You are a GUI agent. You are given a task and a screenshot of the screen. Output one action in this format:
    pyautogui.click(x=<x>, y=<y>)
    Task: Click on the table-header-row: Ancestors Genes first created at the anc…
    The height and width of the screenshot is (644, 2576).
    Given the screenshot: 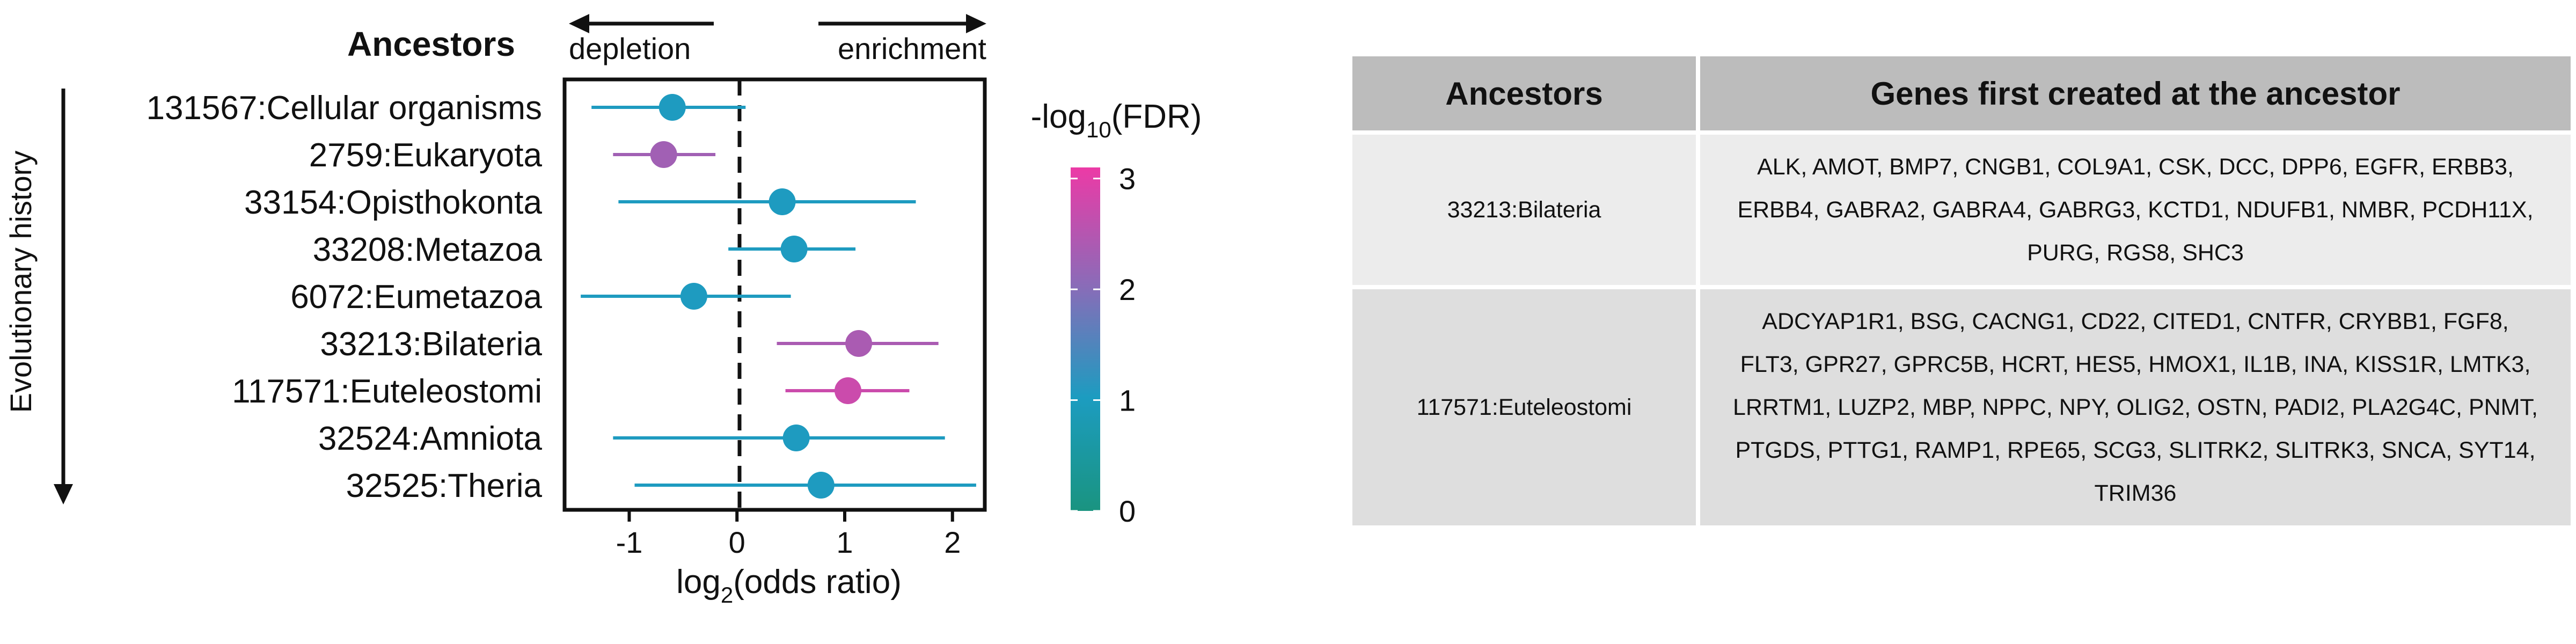 What is the action you would take?
    pyautogui.click(x=1961, y=95)
    